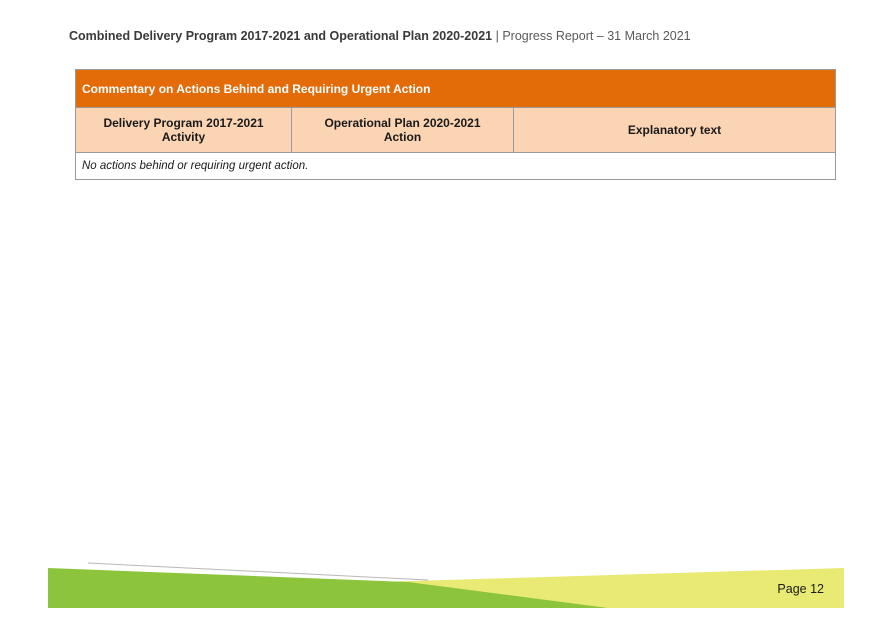 The height and width of the screenshot is (626, 893). I want to click on column-header-line: Operational Plan 2020-2021, so click(402, 123).